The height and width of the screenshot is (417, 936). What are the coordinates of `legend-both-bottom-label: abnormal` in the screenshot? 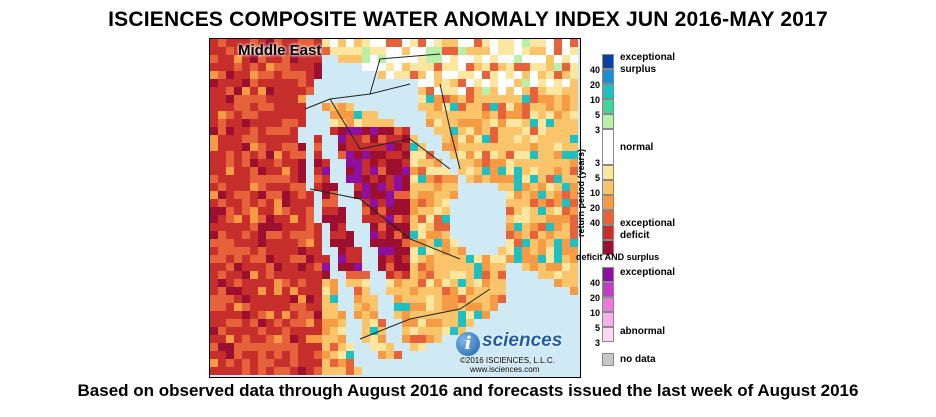 It's located at (643, 331).